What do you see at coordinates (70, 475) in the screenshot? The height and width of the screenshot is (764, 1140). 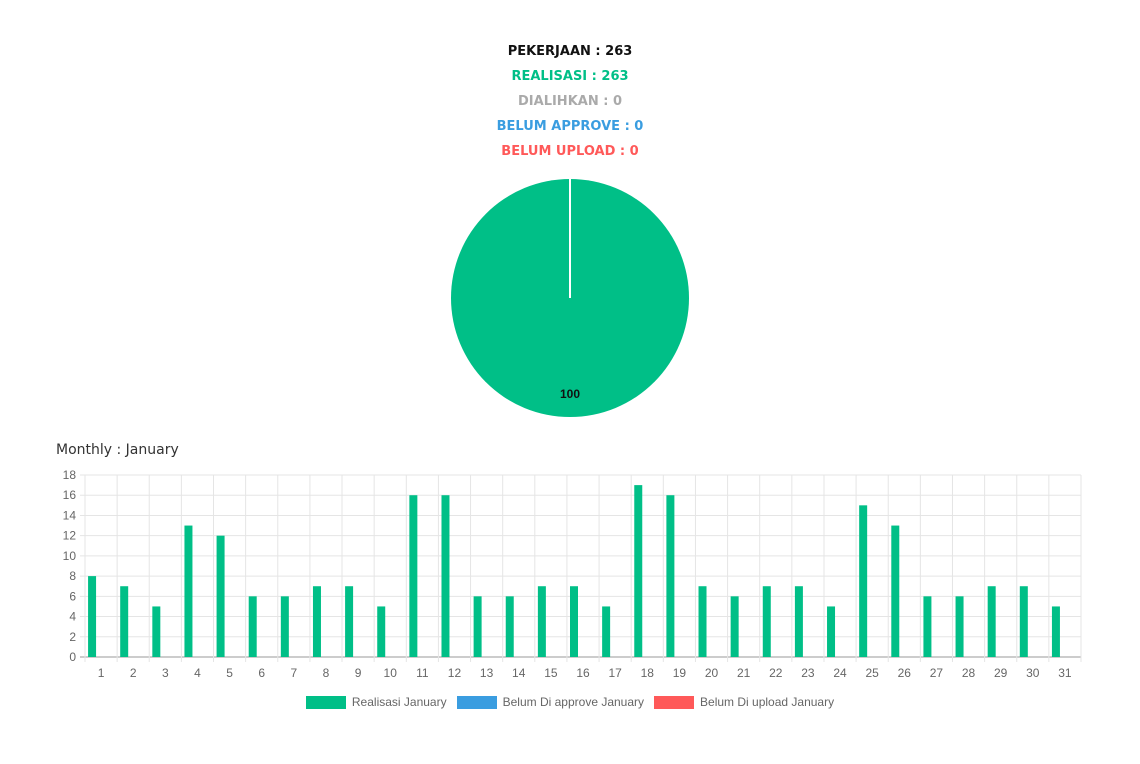 I see `y-tick-label: 18` at bounding box center [70, 475].